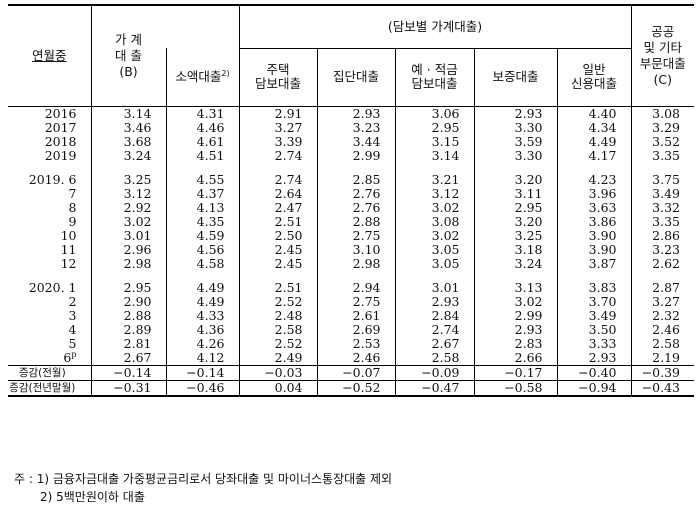 This screenshot has width=699, height=509. What do you see at coordinates (662, 344) in the screenshot?
I see `value-cell: 2.58` at bounding box center [662, 344].